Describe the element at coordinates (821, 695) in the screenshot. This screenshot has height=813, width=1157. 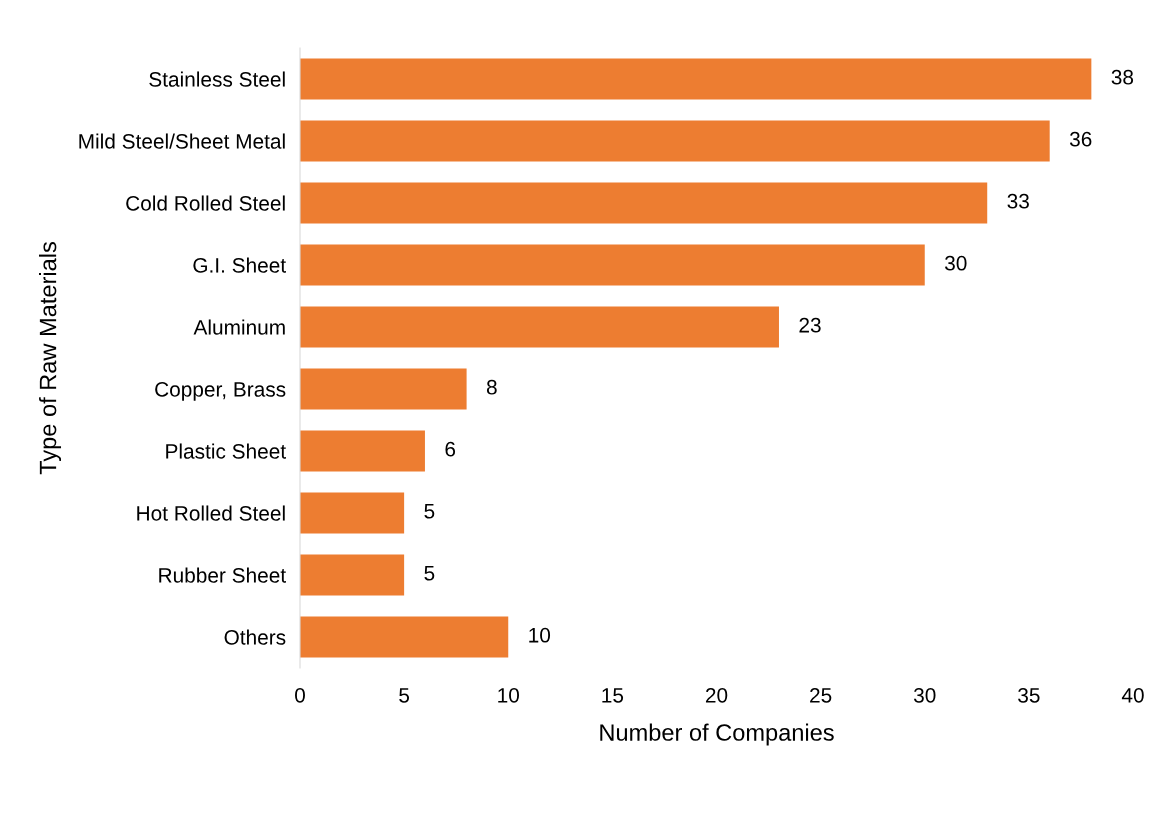
I see `x-tick-label: 25` at that location.